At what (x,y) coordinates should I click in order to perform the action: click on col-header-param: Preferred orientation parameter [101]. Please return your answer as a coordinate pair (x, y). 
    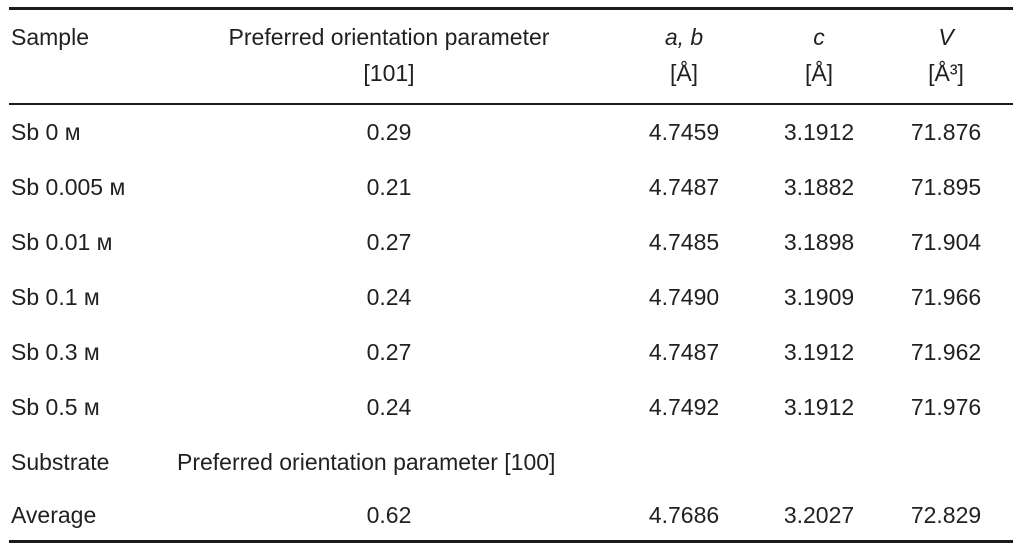
    Looking at the image, I should click on (389, 56).